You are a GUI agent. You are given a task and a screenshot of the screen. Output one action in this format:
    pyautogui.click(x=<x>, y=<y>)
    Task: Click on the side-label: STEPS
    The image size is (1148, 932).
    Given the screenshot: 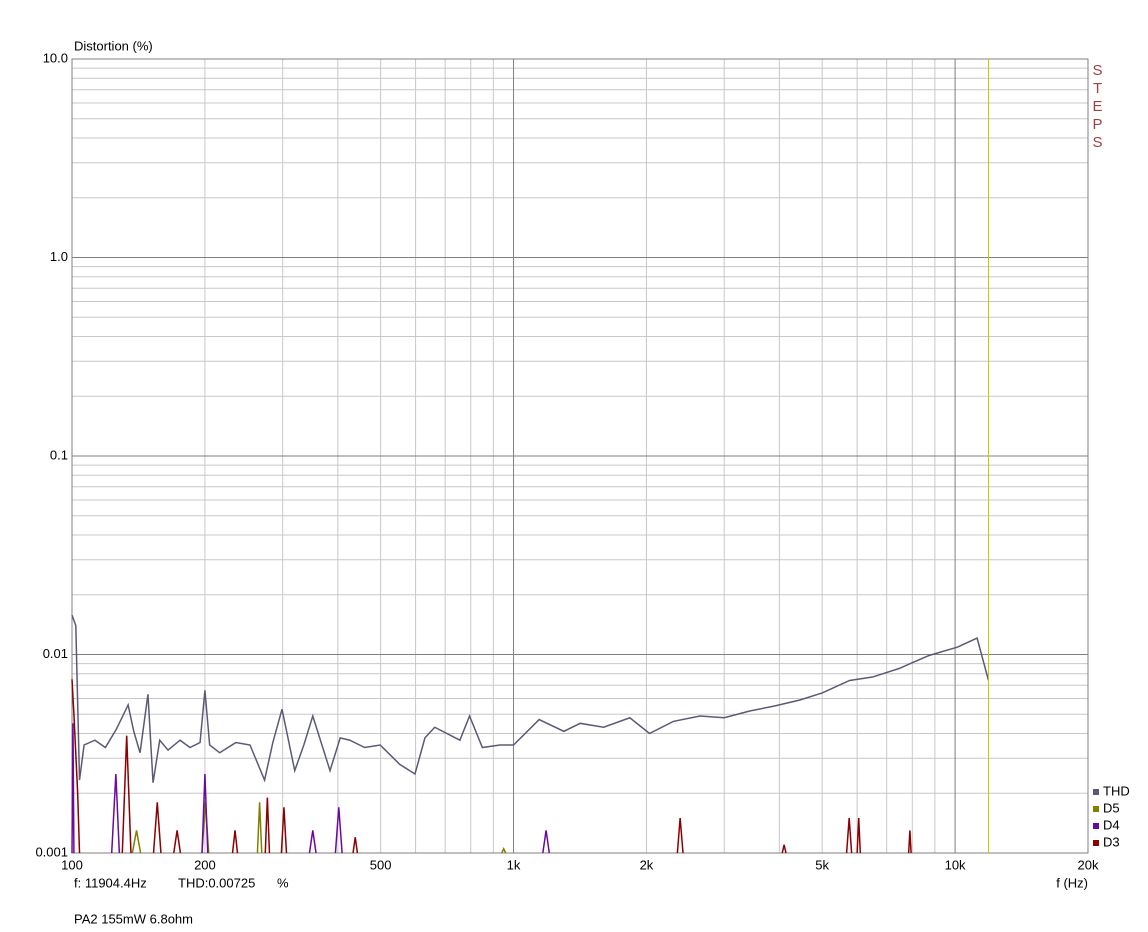 What is the action you would take?
    pyautogui.click(x=1097, y=107)
    